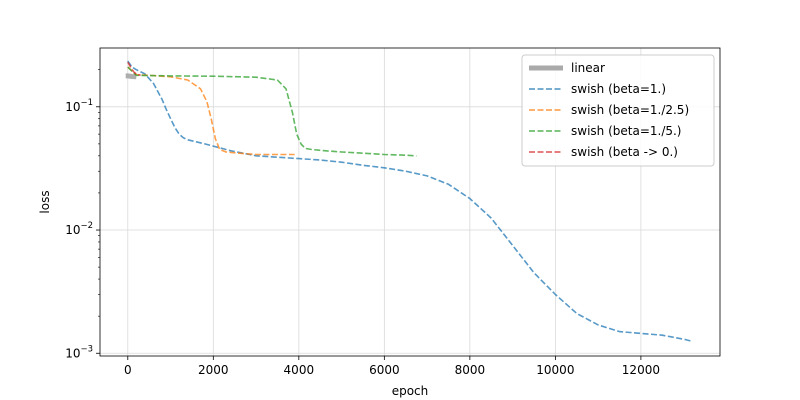 The height and width of the screenshot is (400, 800). Describe the element at coordinates (588, 68) in the screenshot. I see `legend-label: linear` at that location.